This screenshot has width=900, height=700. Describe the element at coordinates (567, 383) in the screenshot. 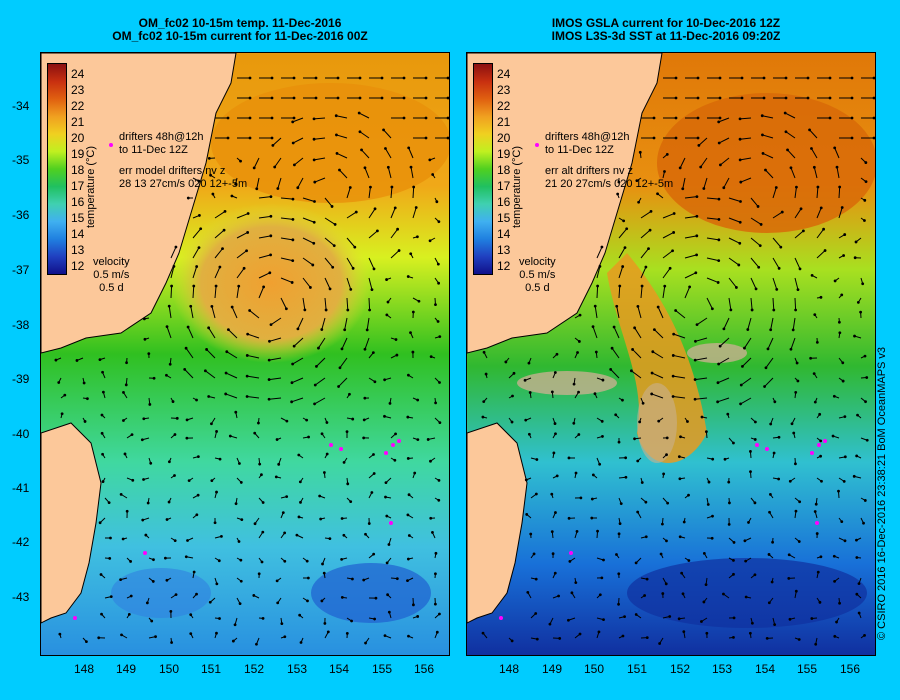

I see `cloud-mask` at that location.